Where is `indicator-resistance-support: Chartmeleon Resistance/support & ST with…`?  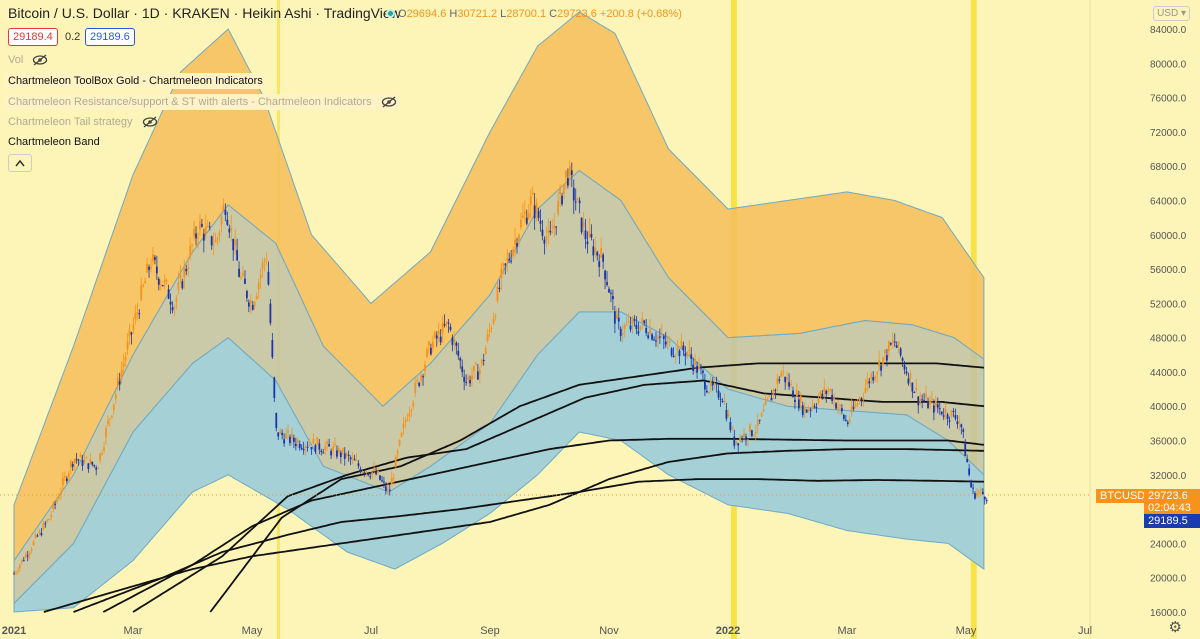
indicator-resistance-support: Chartmeleon Resistance/support & ST with… is located at coordinates (202, 102).